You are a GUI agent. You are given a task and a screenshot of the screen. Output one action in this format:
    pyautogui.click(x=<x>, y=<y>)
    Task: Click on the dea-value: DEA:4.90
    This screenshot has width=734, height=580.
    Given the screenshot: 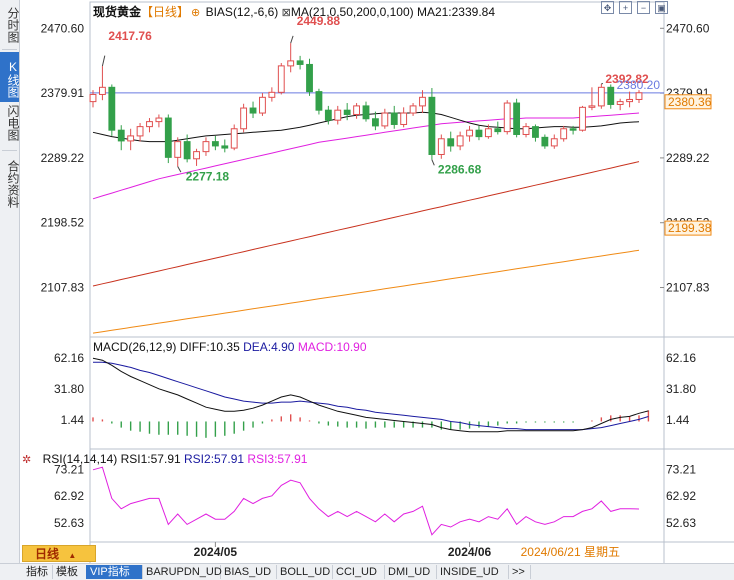 What is the action you would take?
    pyautogui.click(x=268, y=347)
    